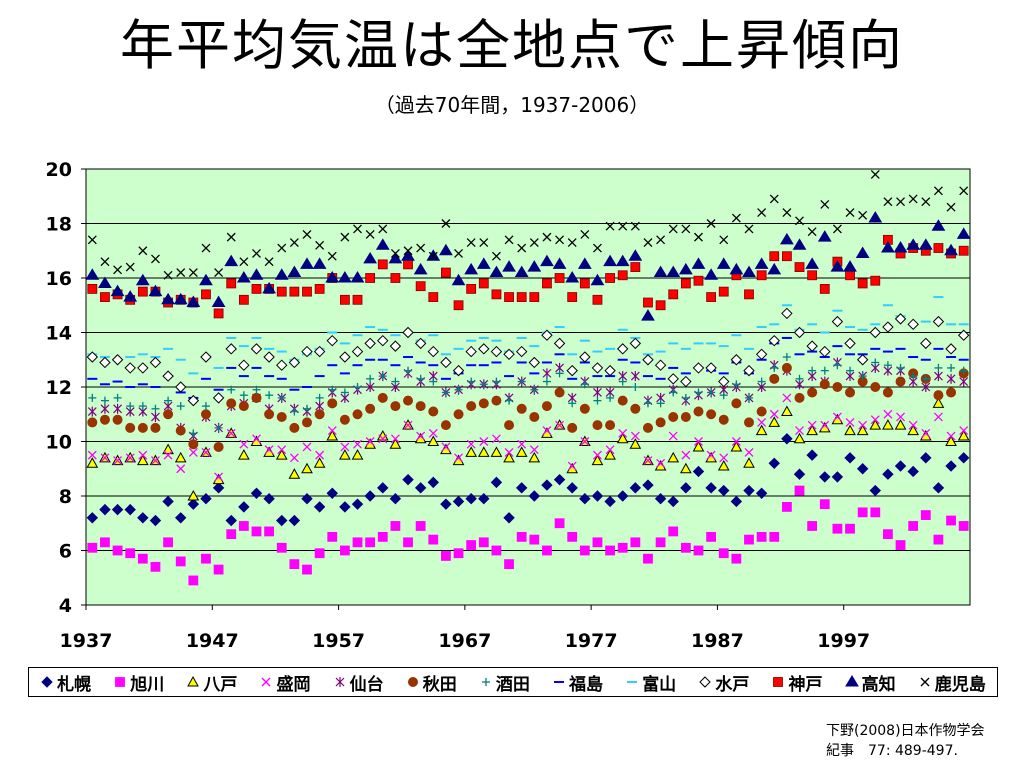 This screenshot has width=1024, height=768. I want to click on x-tick-label: 1937, so click(86, 641).